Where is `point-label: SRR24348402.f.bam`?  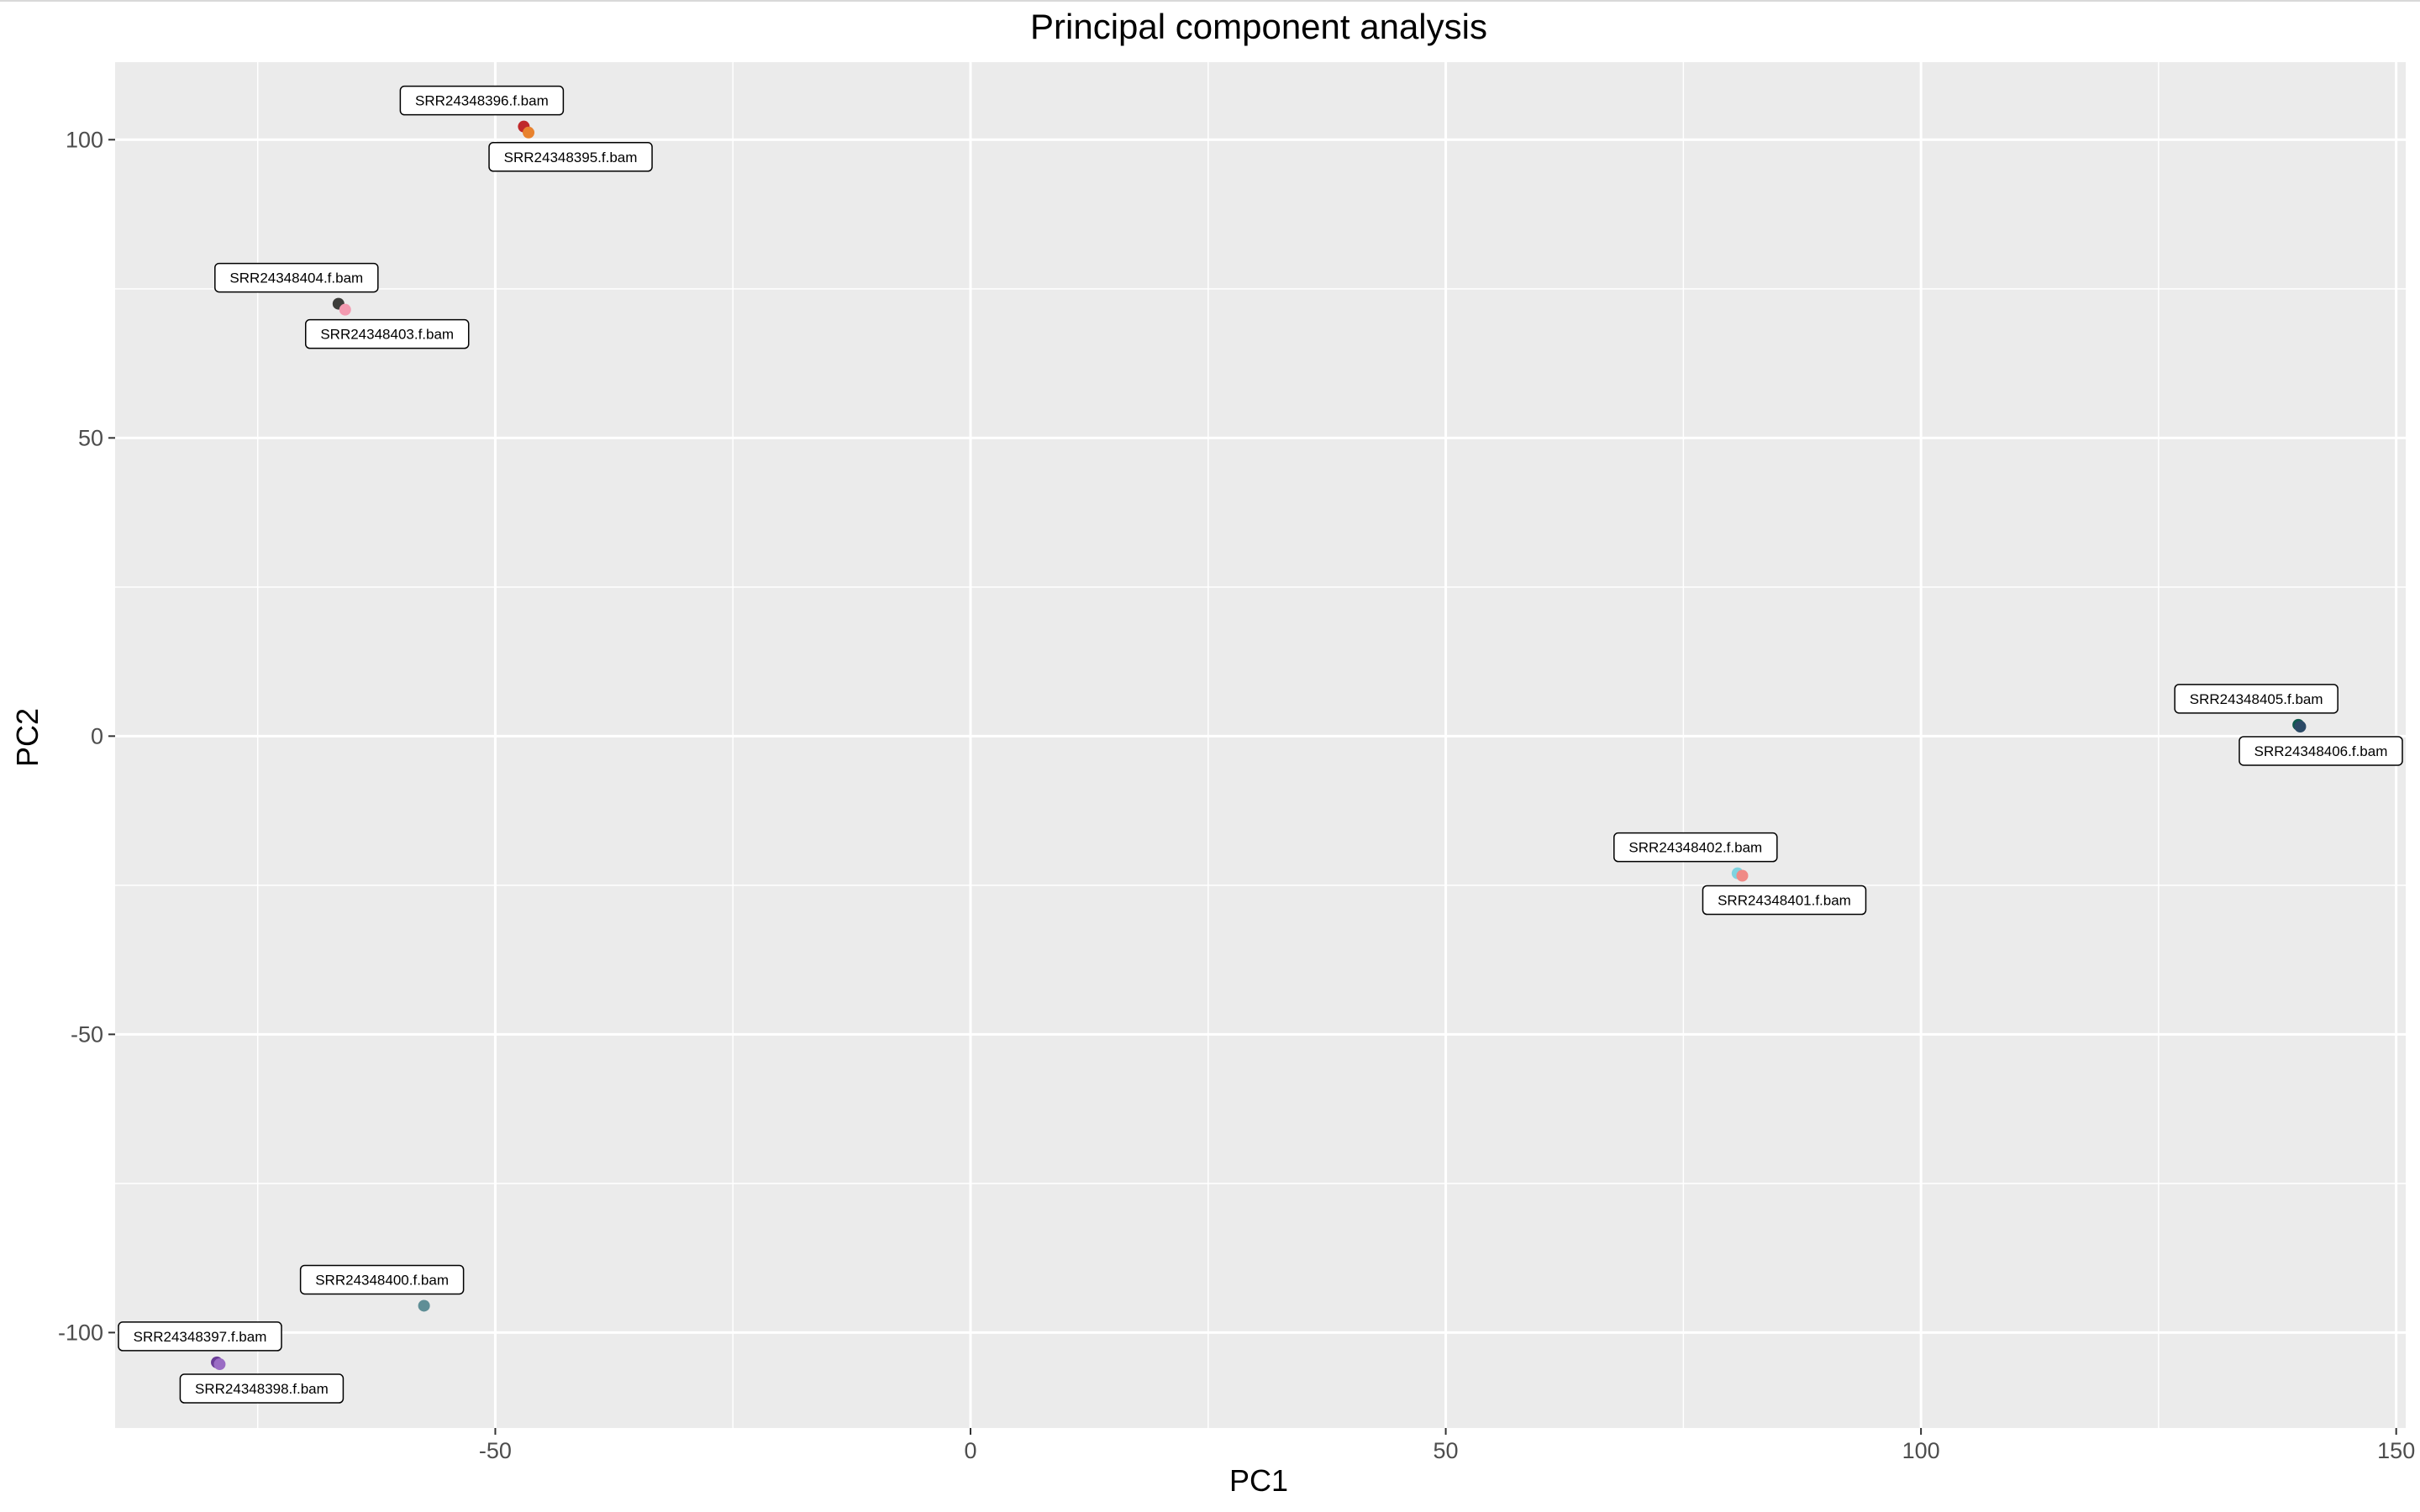 point-label: SRR24348402.f.bam is located at coordinates (1695, 847).